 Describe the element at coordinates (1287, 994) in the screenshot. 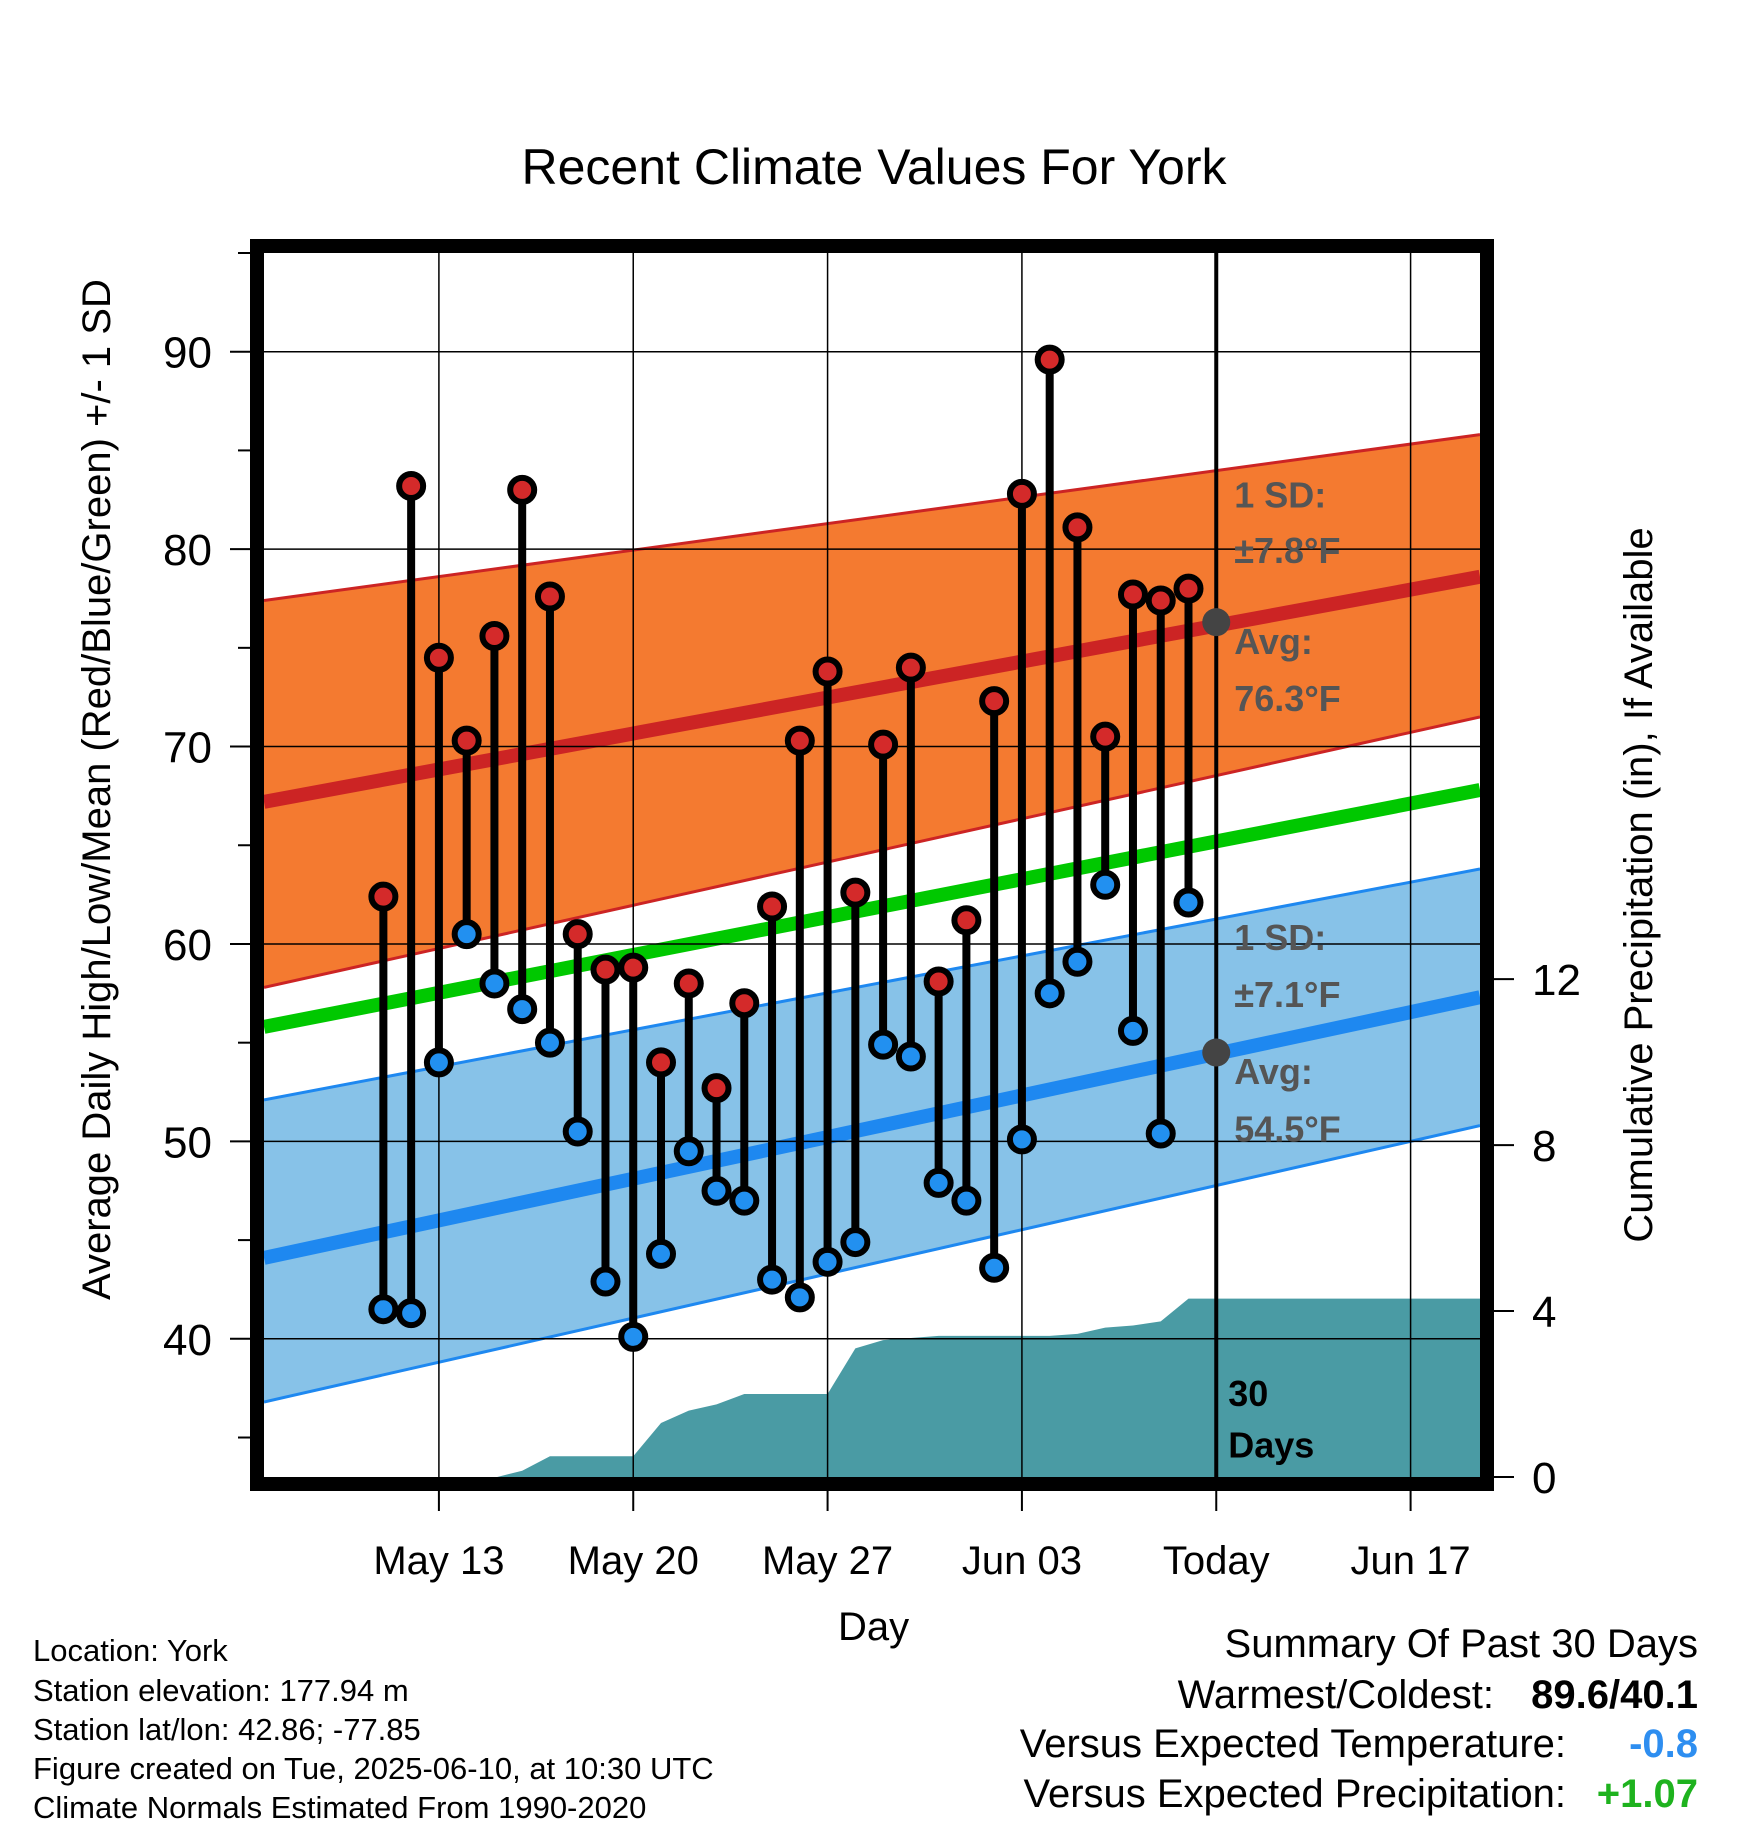

I see `low-sd-value: ±7.1°F` at that location.